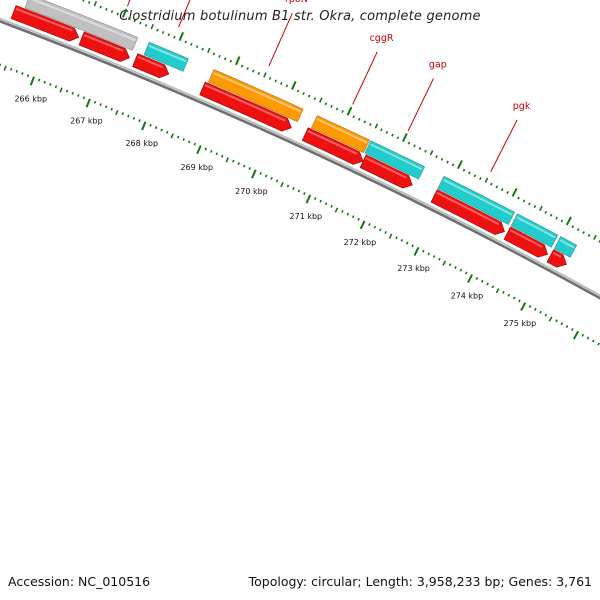  What do you see at coordinates (251, 191) in the screenshot?
I see `kbp-label: 270 kbp` at bounding box center [251, 191].